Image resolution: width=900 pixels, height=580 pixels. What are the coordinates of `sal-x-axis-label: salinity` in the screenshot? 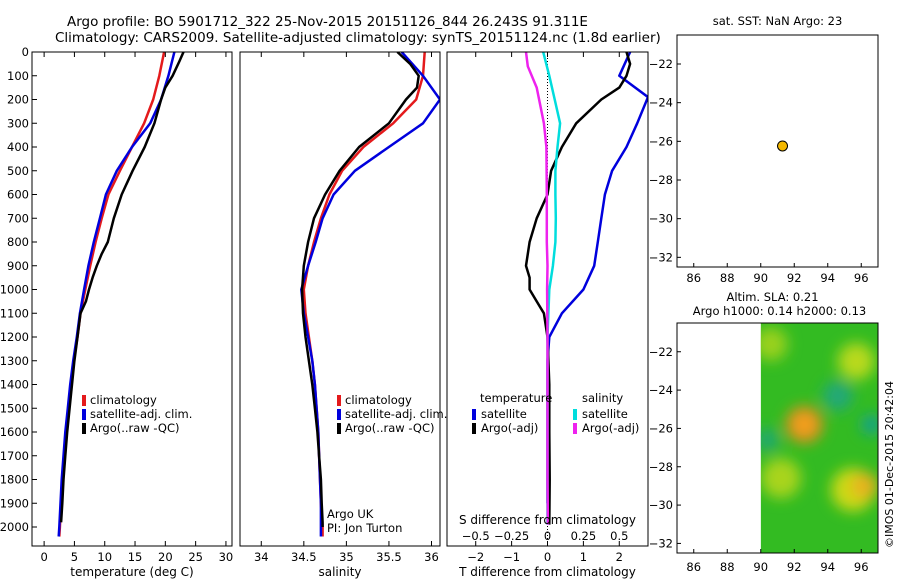 It's located at (339, 572).